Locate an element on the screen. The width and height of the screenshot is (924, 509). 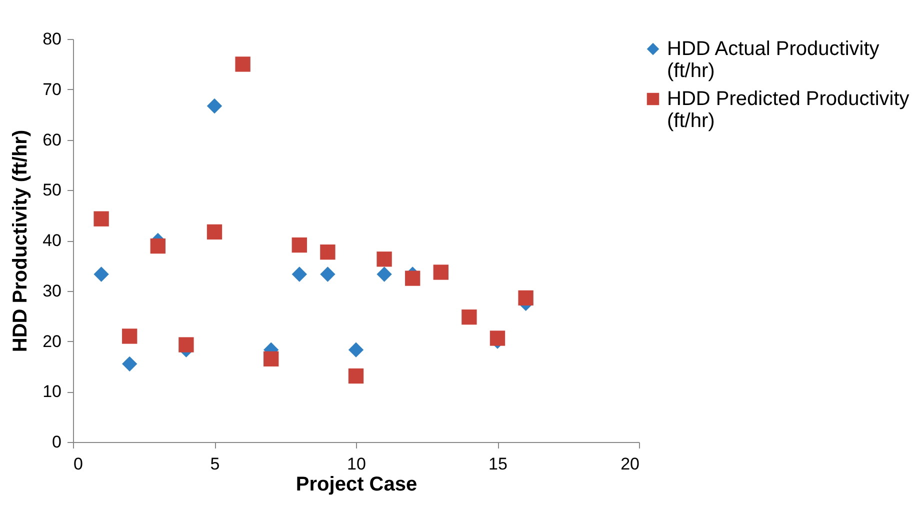
x-tick-label: 5 is located at coordinates (215, 464).